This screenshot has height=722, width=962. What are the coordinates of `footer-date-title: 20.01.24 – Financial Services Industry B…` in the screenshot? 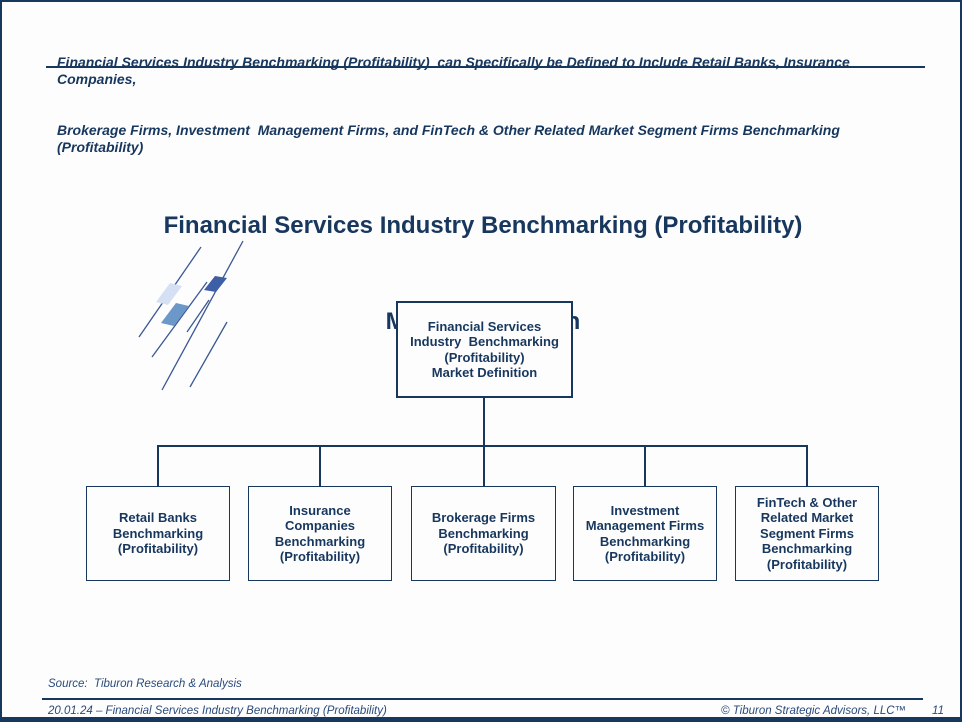 It's located at (217, 711).